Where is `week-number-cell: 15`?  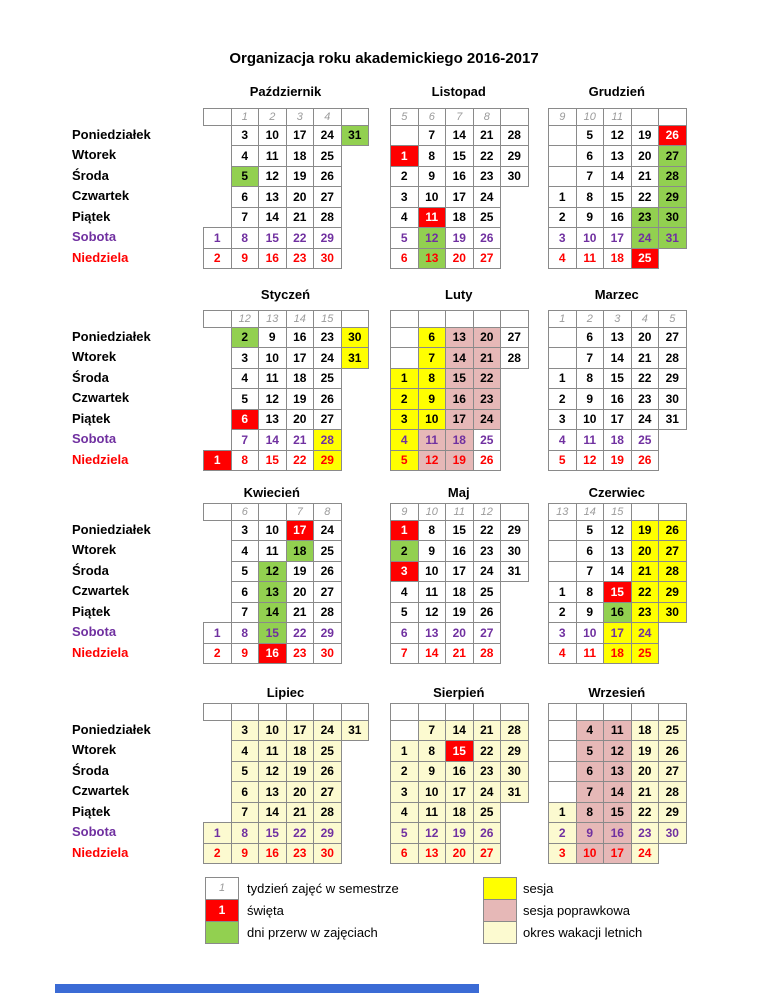 week-number-cell: 15 is located at coordinates (617, 512).